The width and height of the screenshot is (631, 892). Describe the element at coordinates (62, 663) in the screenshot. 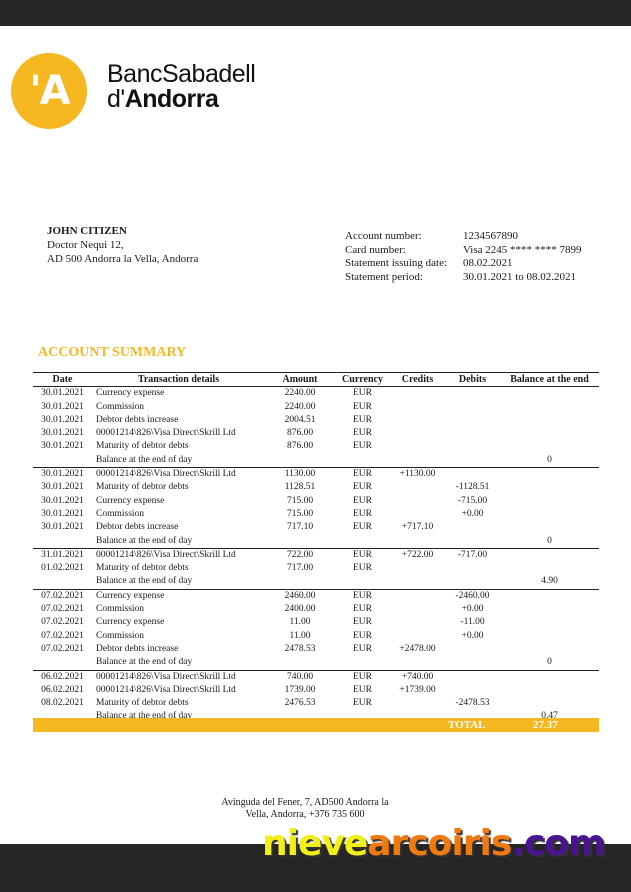

I see `date-cell` at that location.